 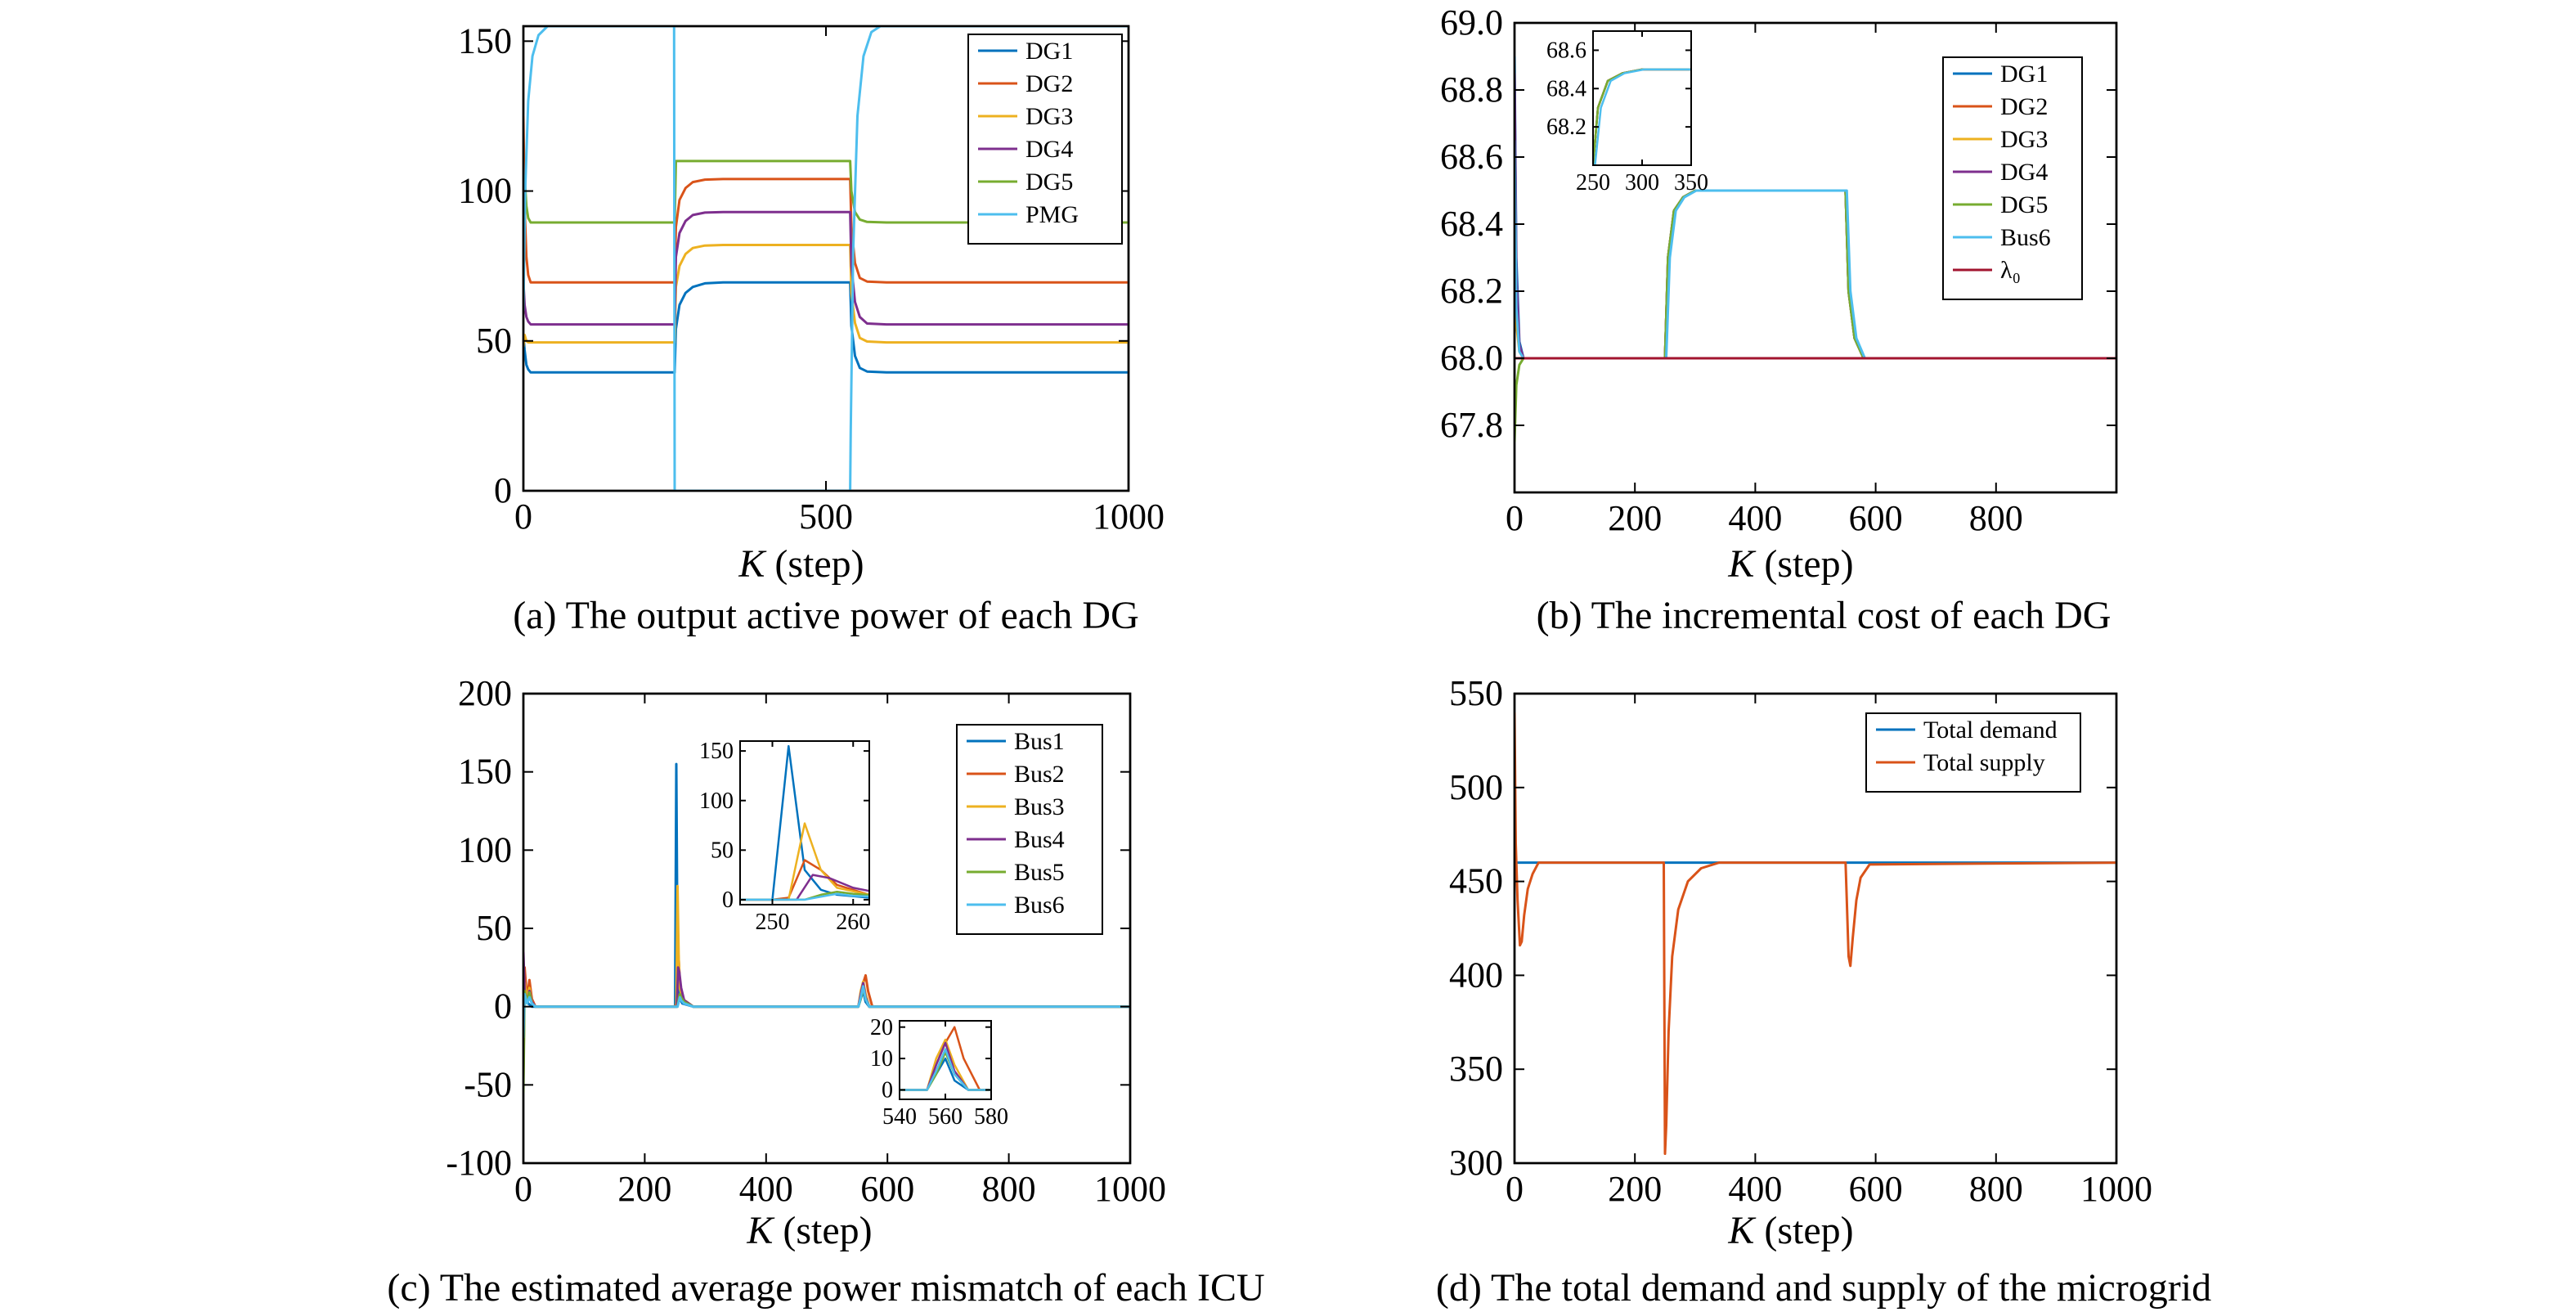 What do you see at coordinates (2026, 238) in the screenshot?
I see `legend-entry: Bus6` at bounding box center [2026, 238].